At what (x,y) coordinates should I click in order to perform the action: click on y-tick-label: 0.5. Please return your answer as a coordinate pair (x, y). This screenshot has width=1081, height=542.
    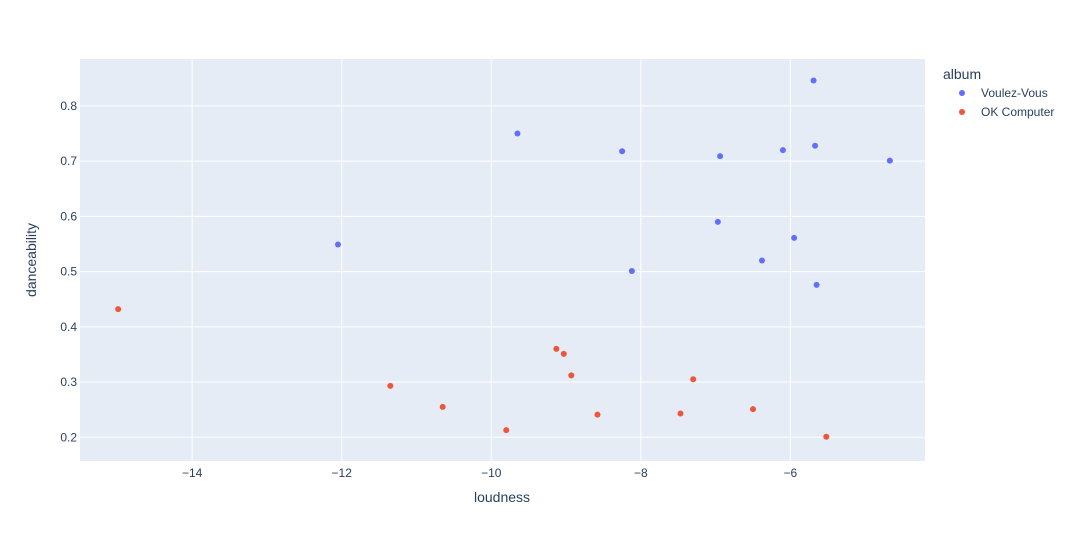
    Looking at the image, I should click on (68, 272).